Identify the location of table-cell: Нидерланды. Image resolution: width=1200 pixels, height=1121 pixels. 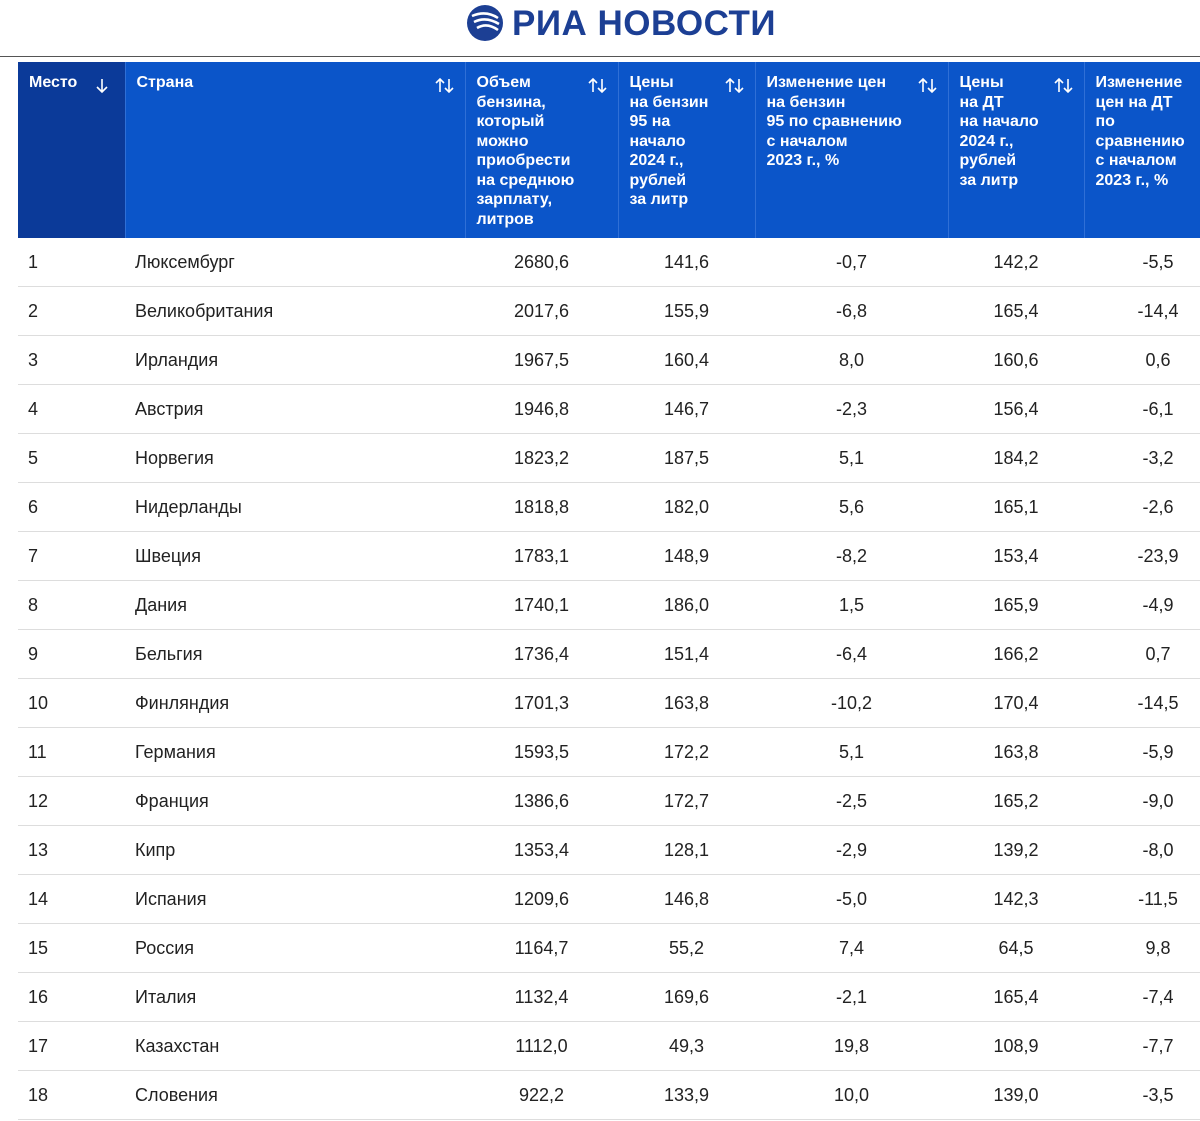
(295, 507).